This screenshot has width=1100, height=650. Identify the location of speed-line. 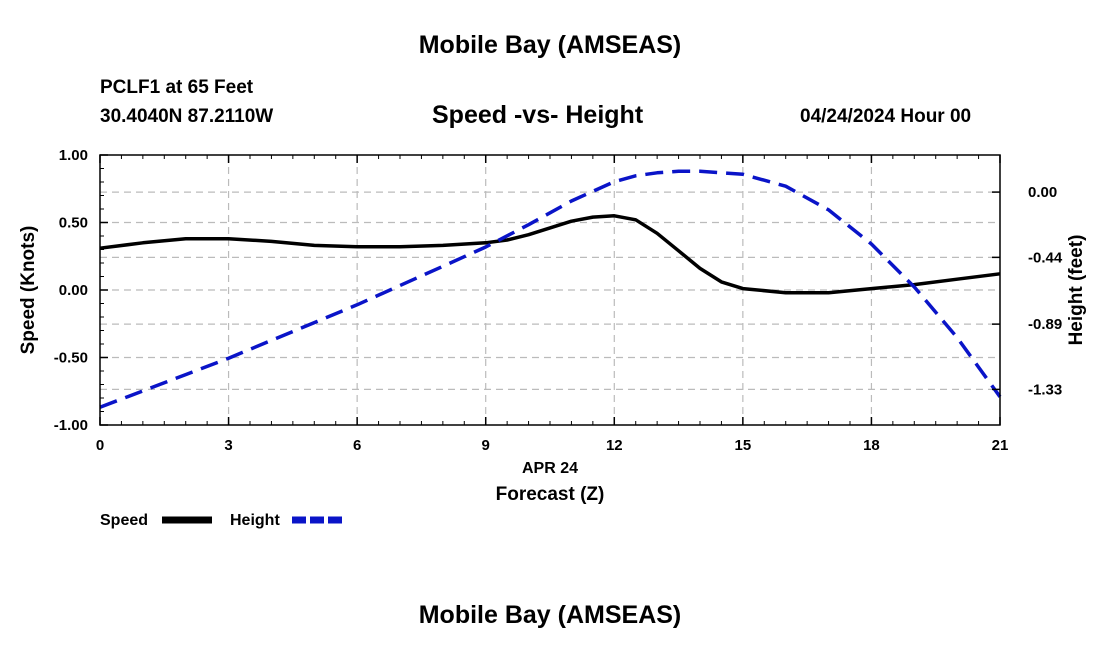
(550, 254).